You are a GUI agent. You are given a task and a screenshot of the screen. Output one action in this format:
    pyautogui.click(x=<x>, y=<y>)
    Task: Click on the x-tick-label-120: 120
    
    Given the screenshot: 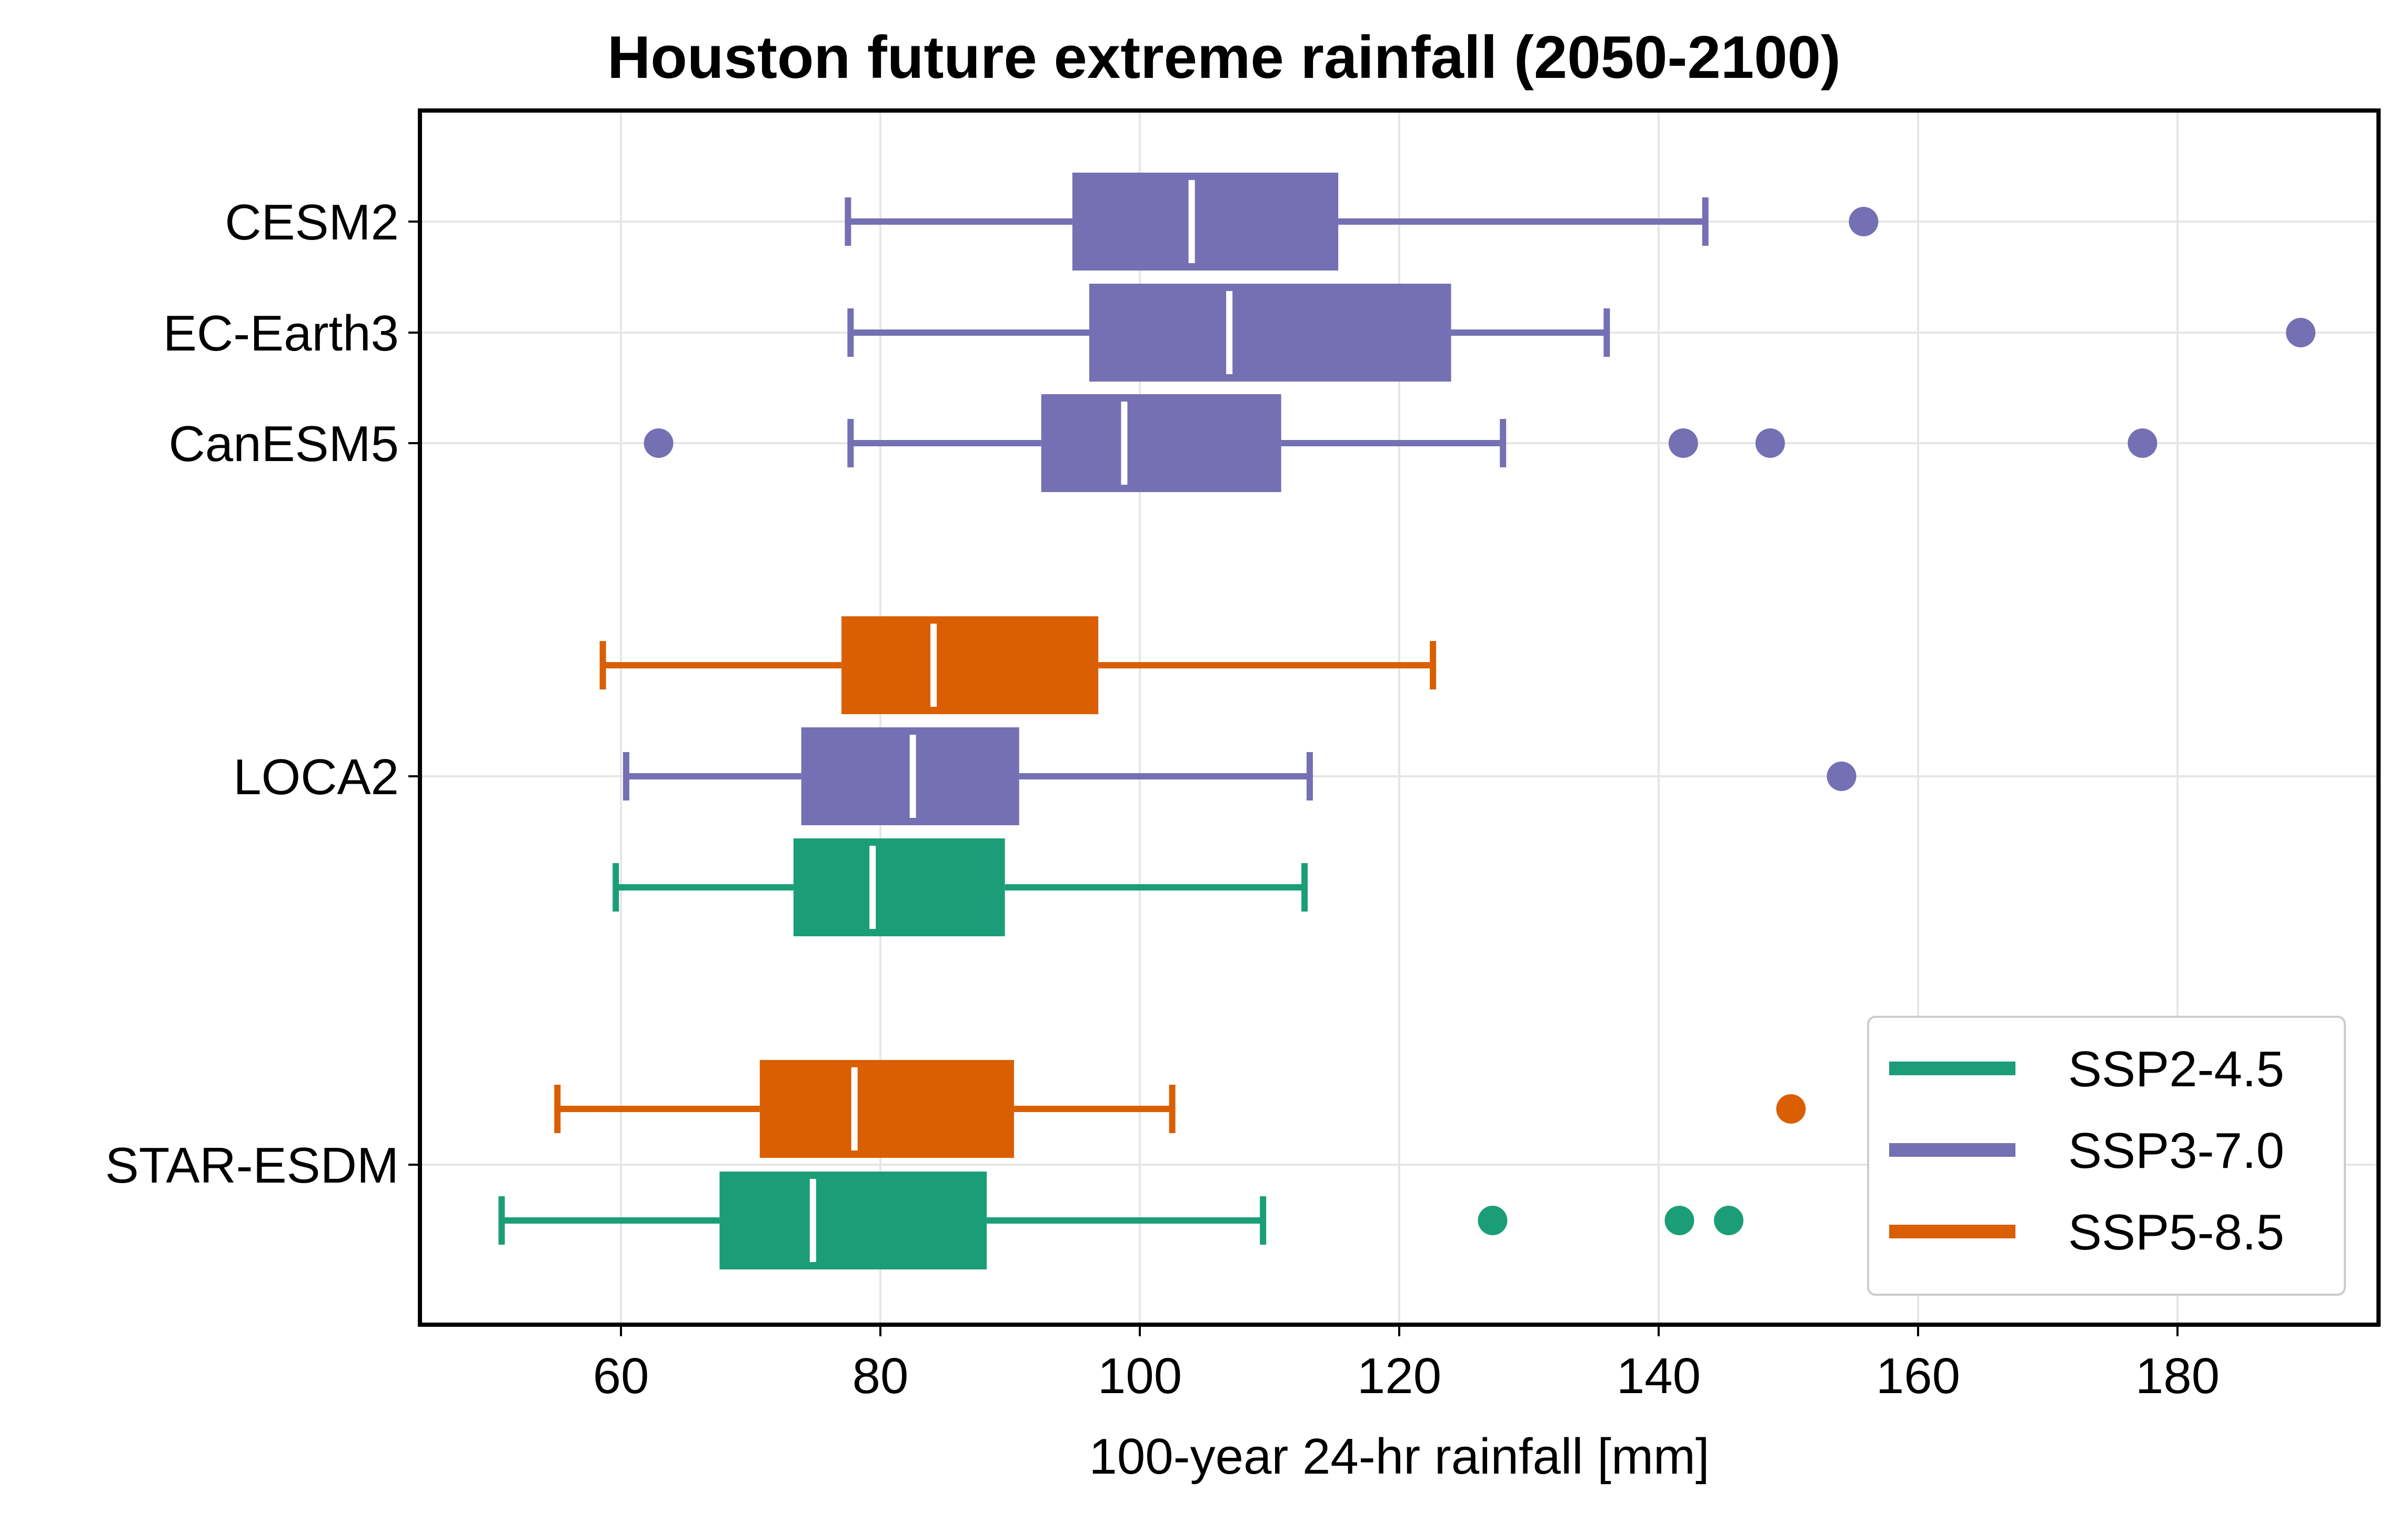 What is the action you would take?
    pyautogui.click(x=1399, y=1376)
    